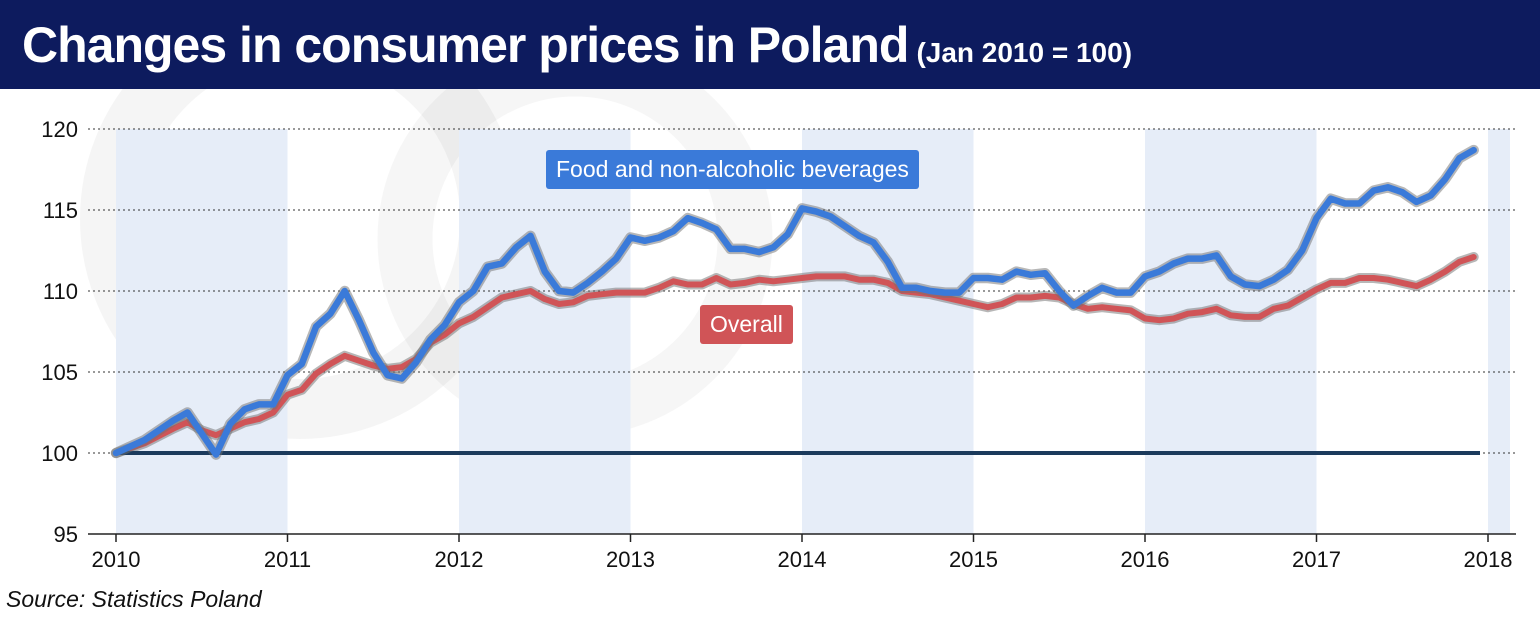 Image resolution: width=1540 pixels, height=624 pixels. Describe the element at coordinates (888, 331) in the screenshot. I see `year-band-2014` at that location.